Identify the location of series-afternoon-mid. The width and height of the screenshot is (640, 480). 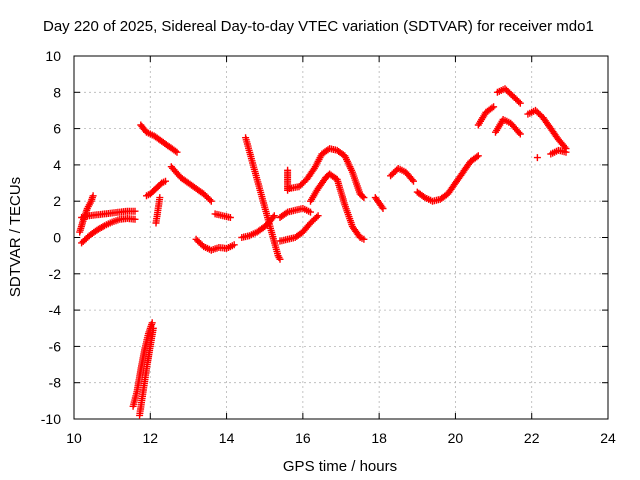
(295, 213).